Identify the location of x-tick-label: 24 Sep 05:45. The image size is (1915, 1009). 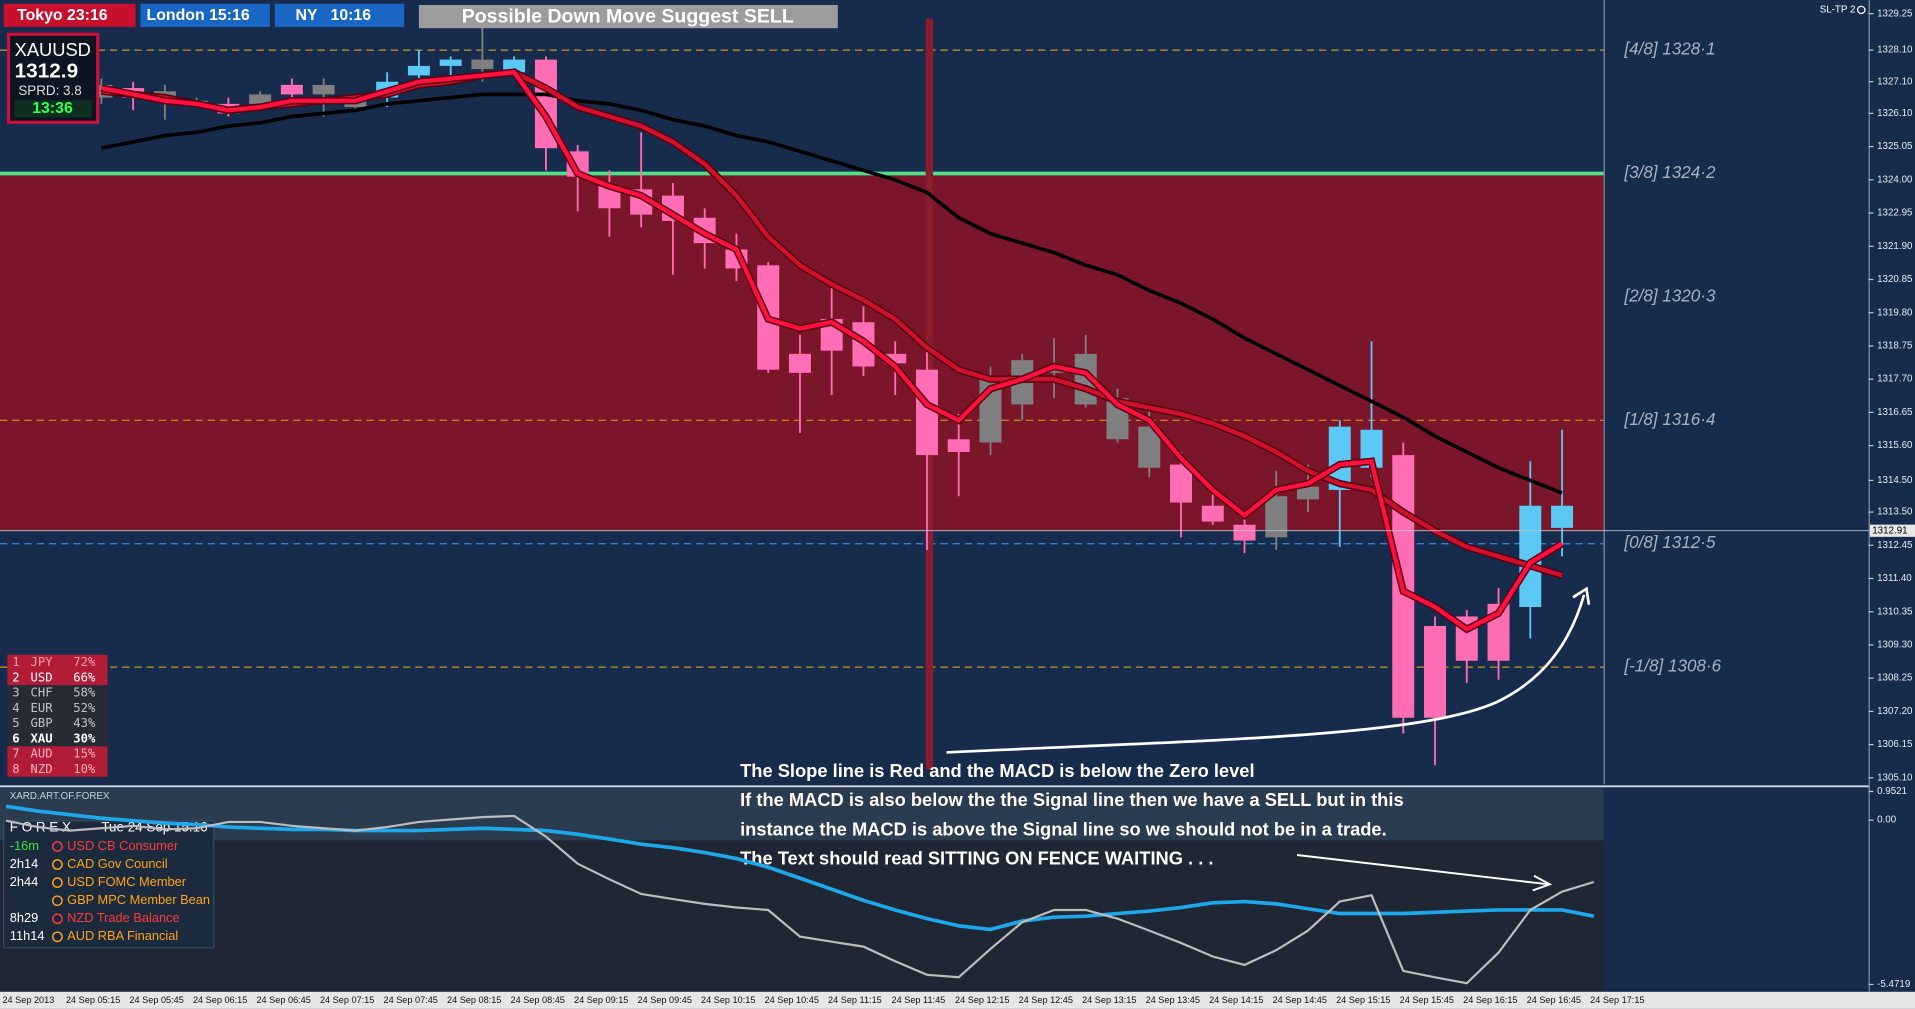
(156, 1000).